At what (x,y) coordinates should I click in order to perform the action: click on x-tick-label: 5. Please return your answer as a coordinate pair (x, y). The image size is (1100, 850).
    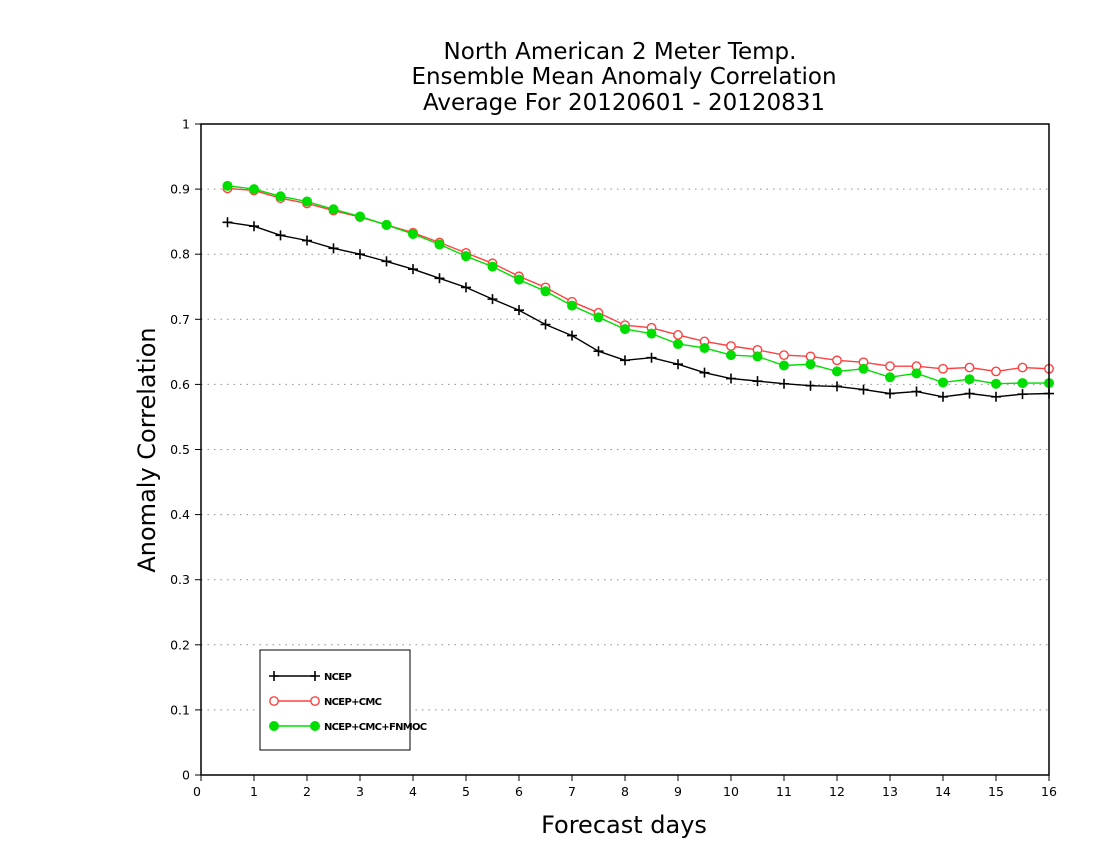
    Looking at the image, I should click on (466, 791).